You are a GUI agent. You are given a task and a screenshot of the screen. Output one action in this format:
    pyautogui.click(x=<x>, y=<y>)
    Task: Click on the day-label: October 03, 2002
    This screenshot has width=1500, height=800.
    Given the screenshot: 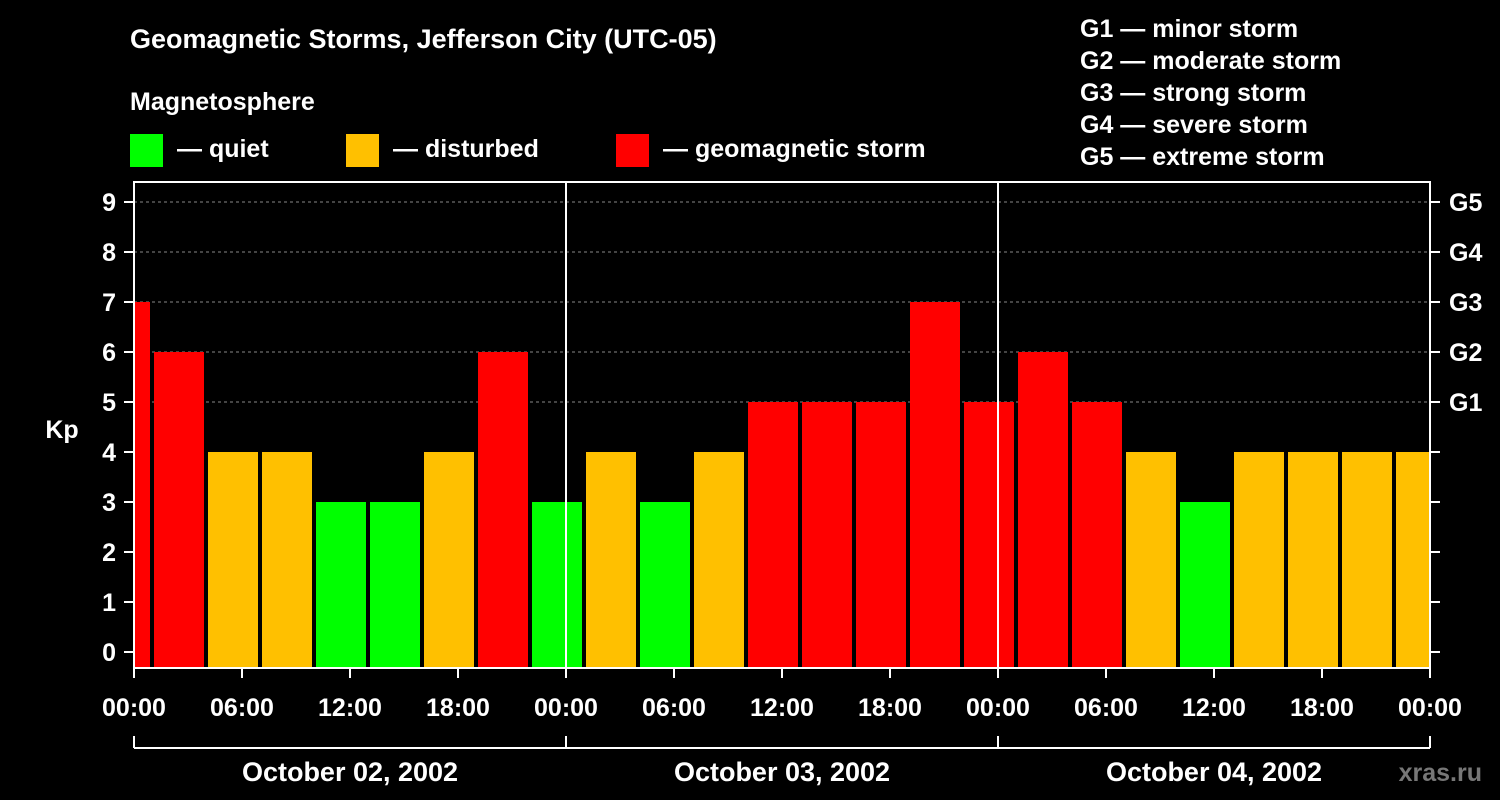 What is the action you would take?
    pyautogui.click(x=782, y=772)
    